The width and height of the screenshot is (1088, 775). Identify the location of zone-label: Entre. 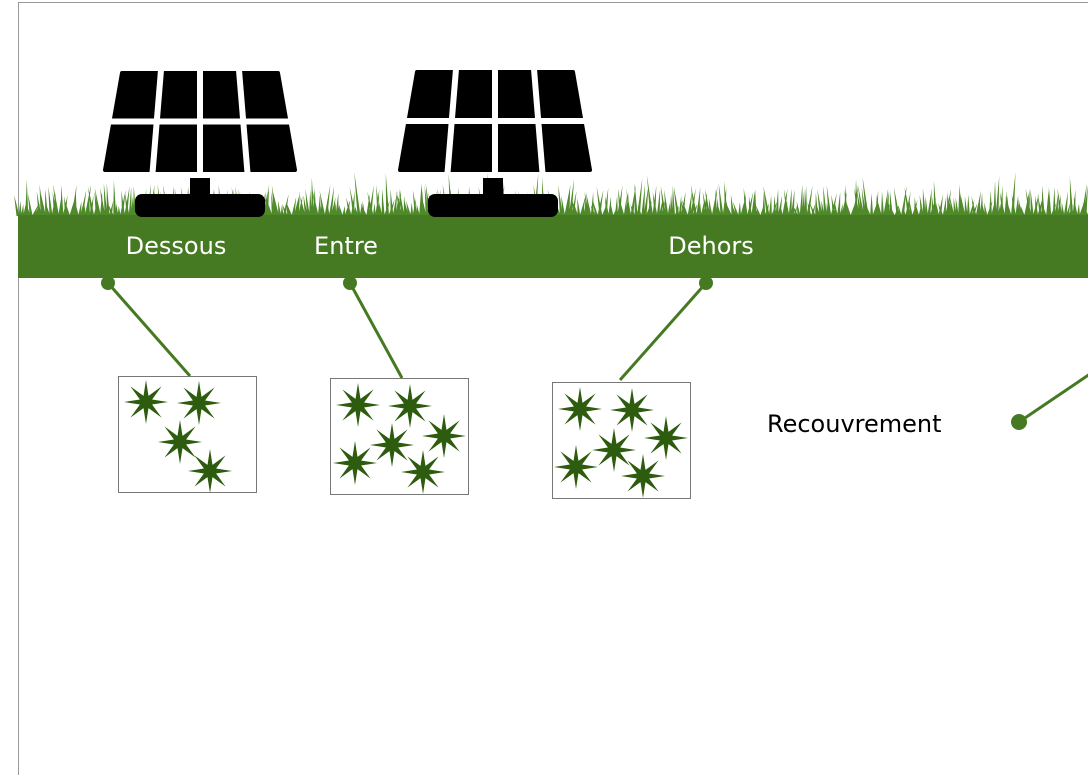
(346, 246).